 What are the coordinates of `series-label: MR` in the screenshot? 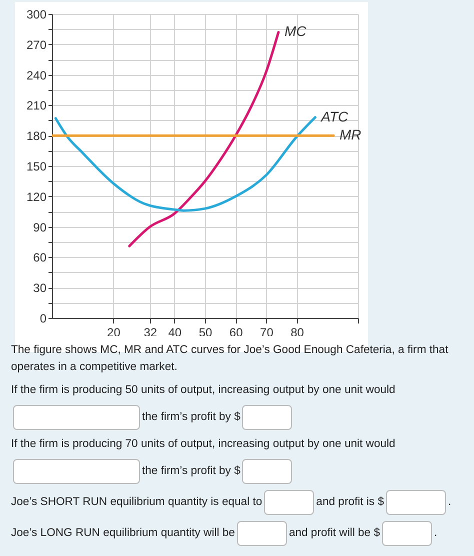 It's located at (351, 134).